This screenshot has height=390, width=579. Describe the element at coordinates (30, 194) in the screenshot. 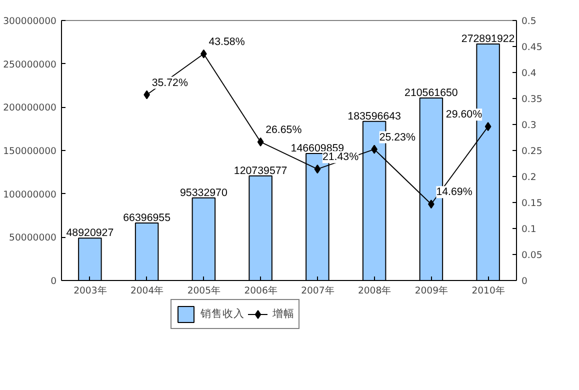

I see `y-tick-label: 100000000` at that location.